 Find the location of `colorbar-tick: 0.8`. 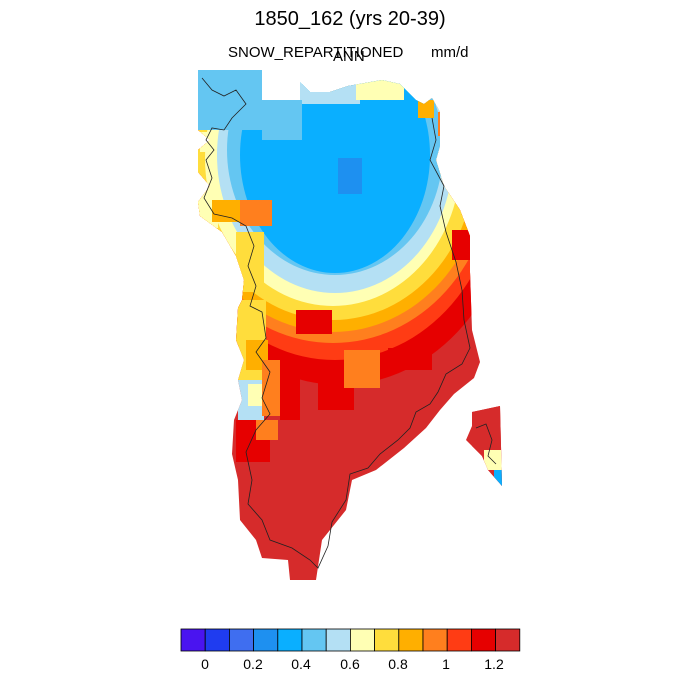

colorbar-tick: 0.8 is located at coordinates (398, 664).